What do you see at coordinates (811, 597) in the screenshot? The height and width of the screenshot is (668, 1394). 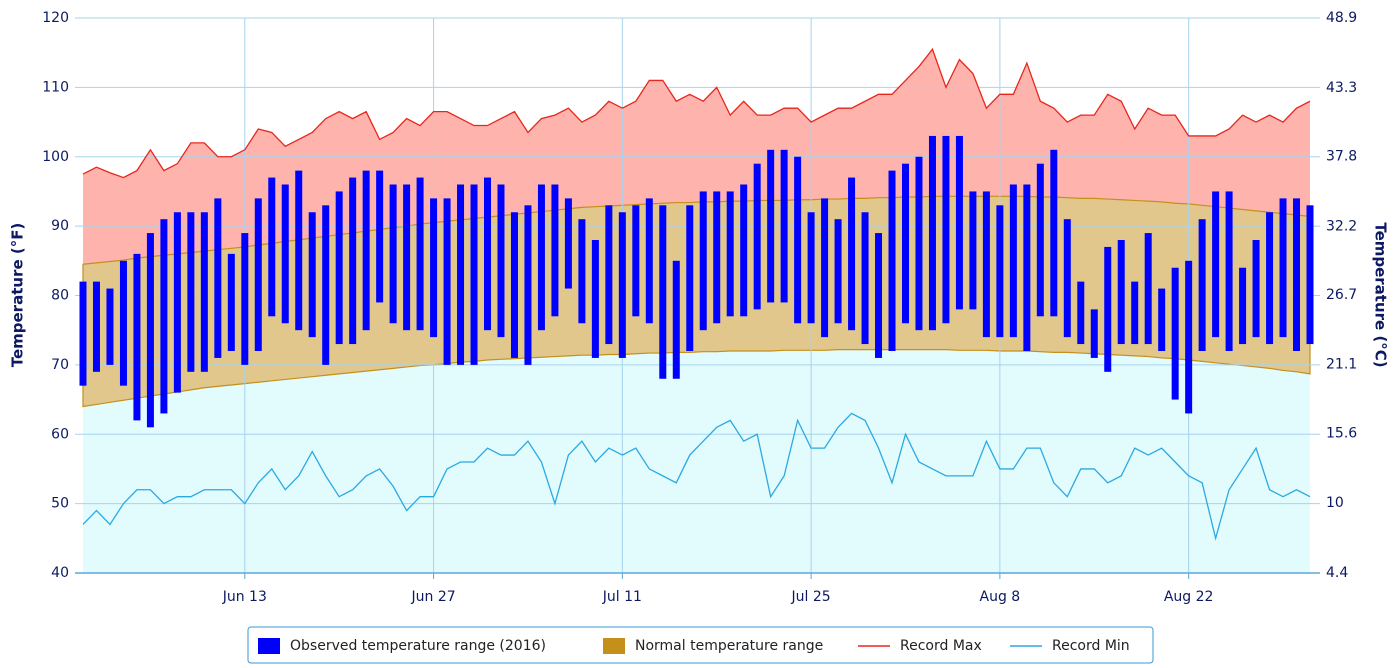 I see `x-tick-label: Jul 25` at bounding box center [811, 597].